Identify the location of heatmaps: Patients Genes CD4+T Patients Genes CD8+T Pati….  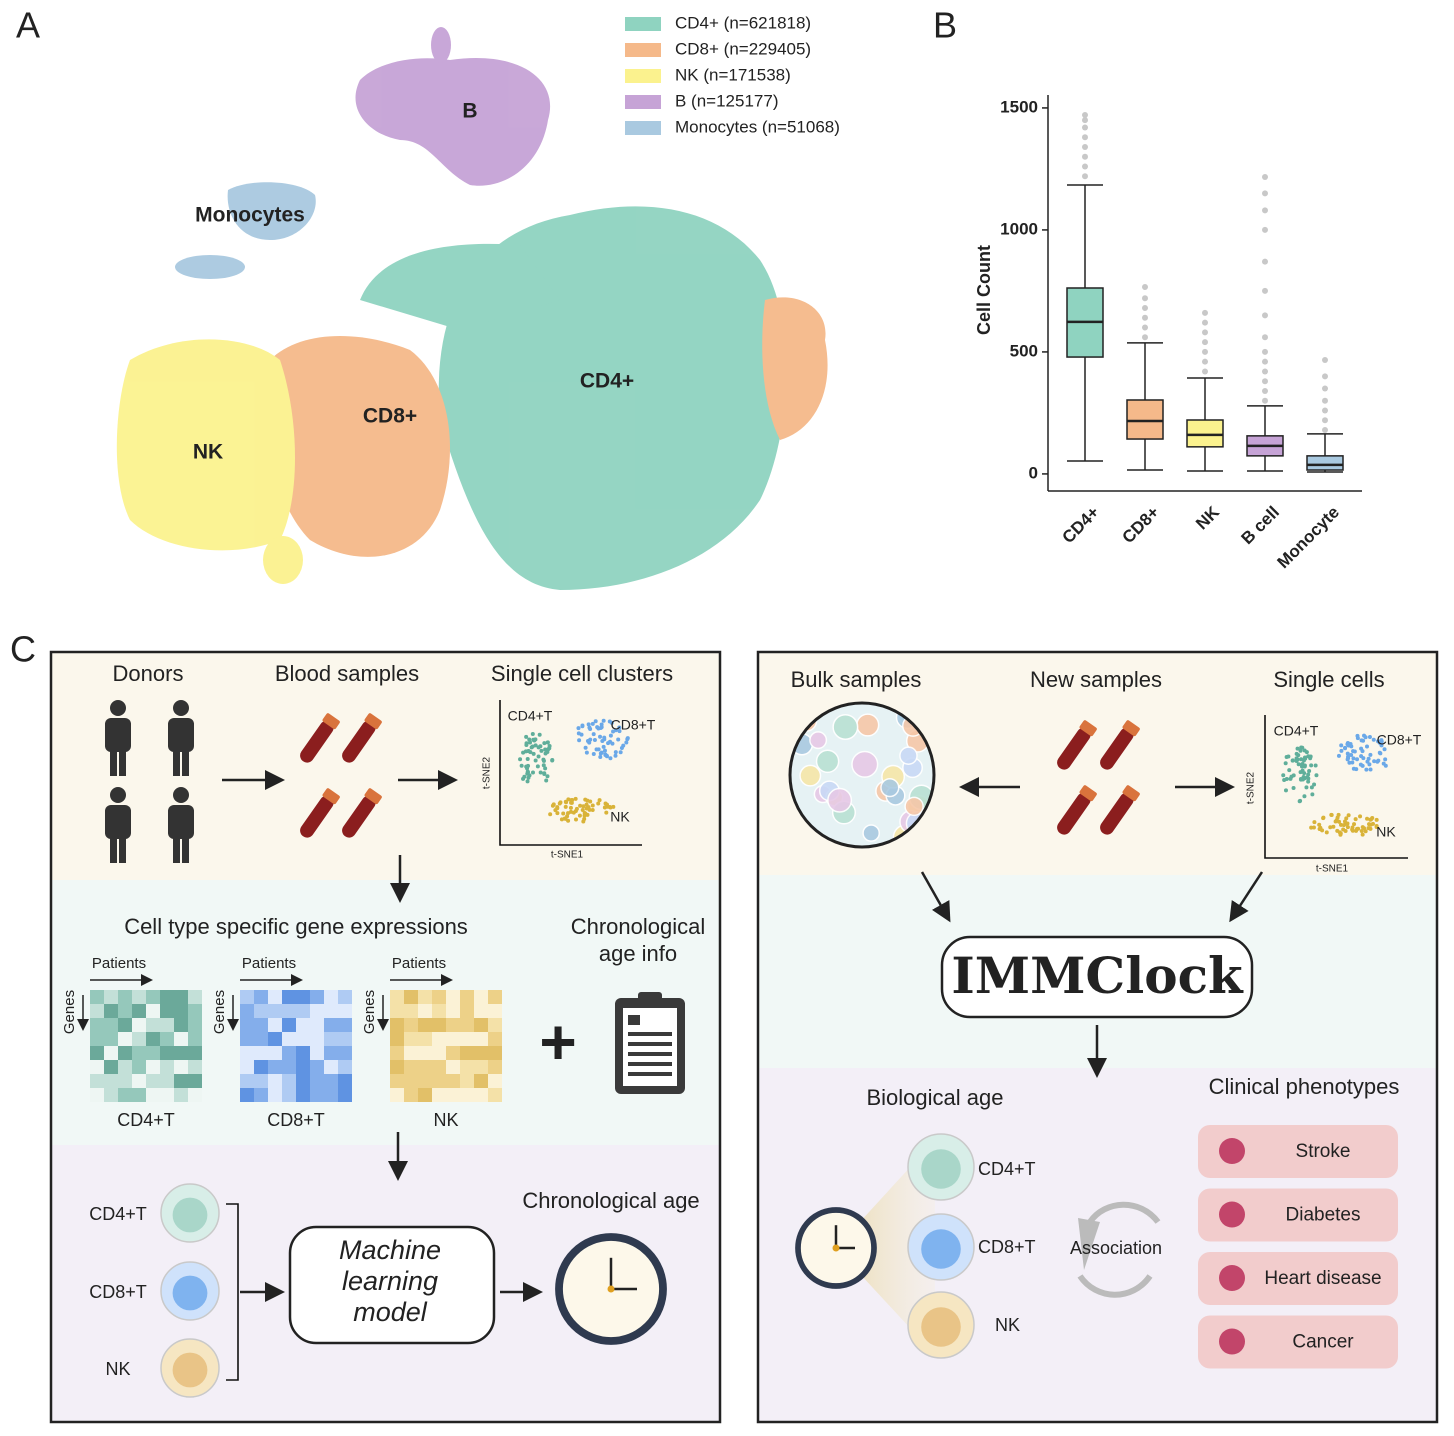
(281, 1042).